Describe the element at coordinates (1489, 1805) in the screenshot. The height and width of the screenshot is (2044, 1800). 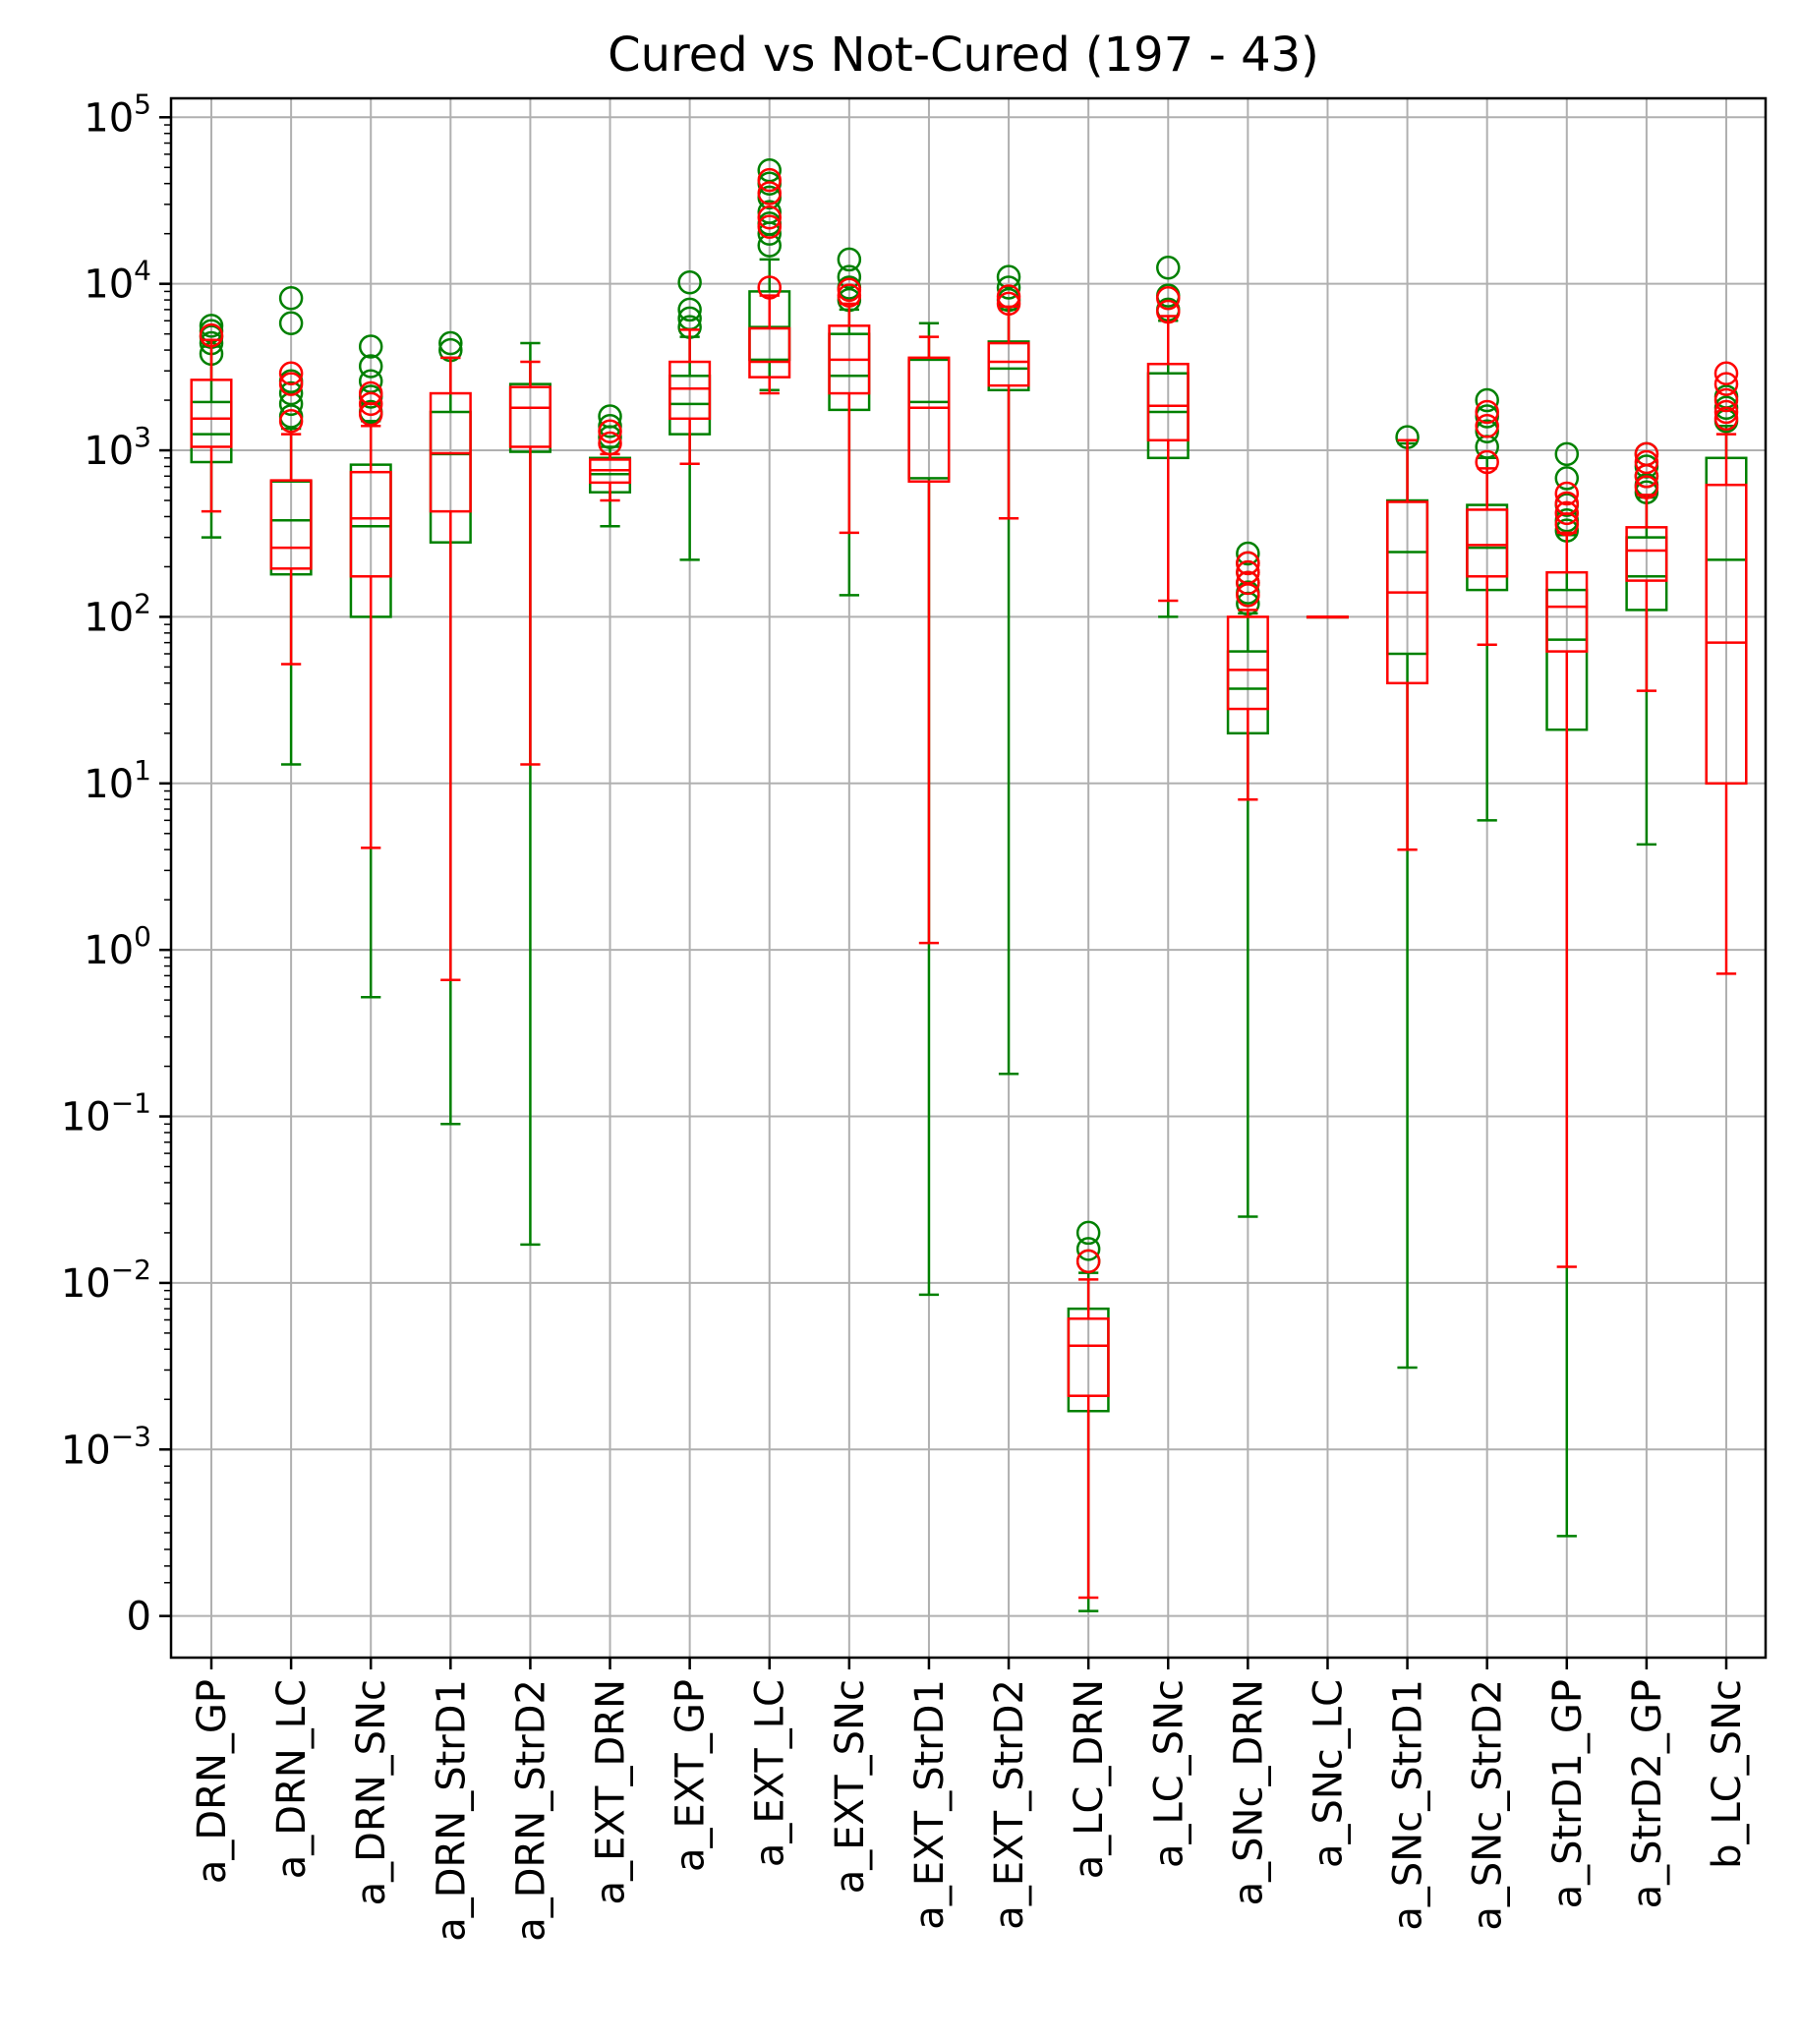
I see `x-tick-label: a_SNc_StrD2` at that location.